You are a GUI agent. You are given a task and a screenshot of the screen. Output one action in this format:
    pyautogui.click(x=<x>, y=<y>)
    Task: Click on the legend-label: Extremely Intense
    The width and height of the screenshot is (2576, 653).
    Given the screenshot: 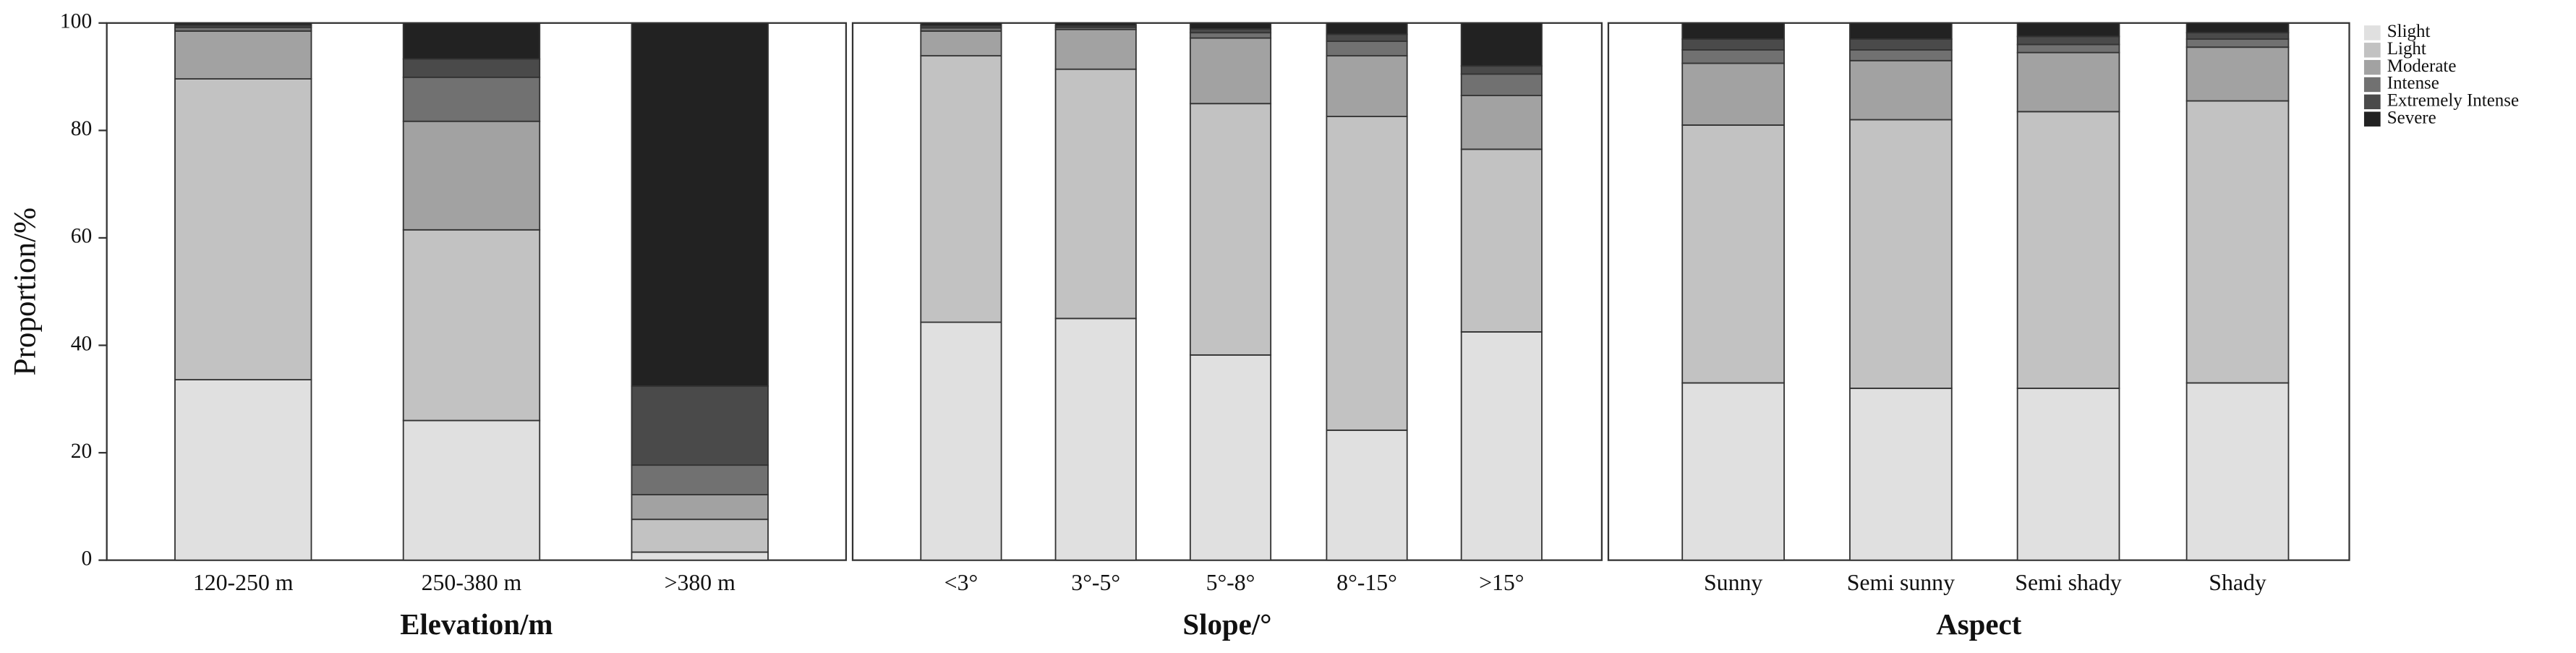 What is the action you would take?
    pyautogui.click(x=2453, y=101)
    